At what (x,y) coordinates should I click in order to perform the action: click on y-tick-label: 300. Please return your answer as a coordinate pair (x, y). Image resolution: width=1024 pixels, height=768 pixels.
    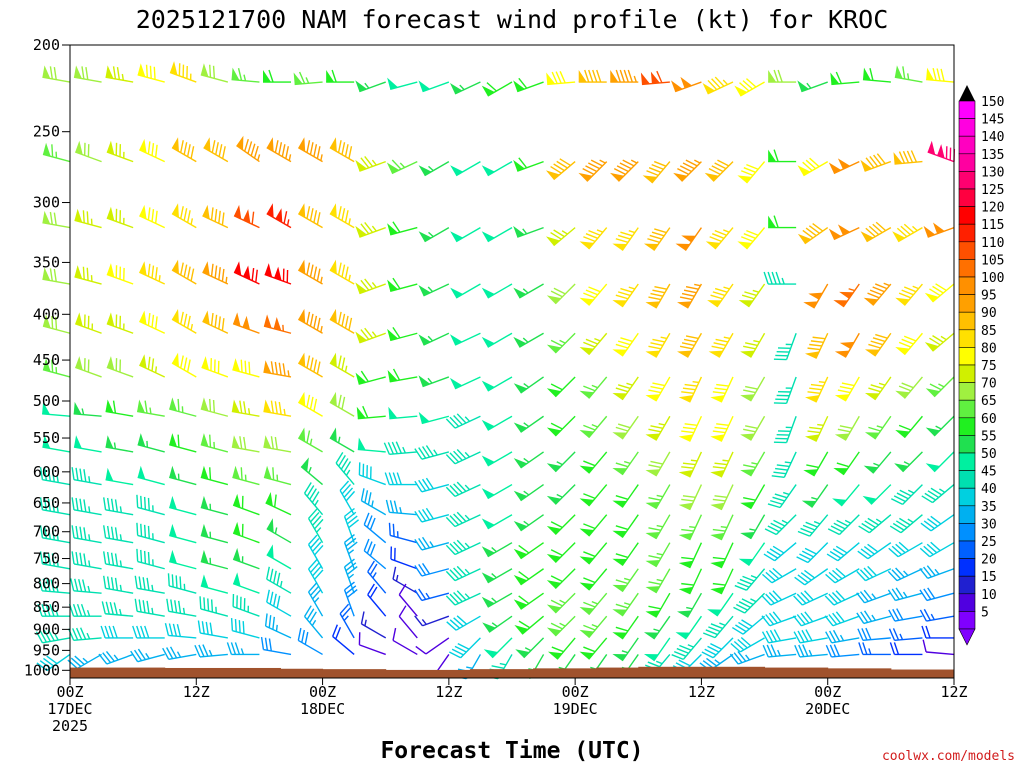
    Looking at the image, I should click on (46, 203).